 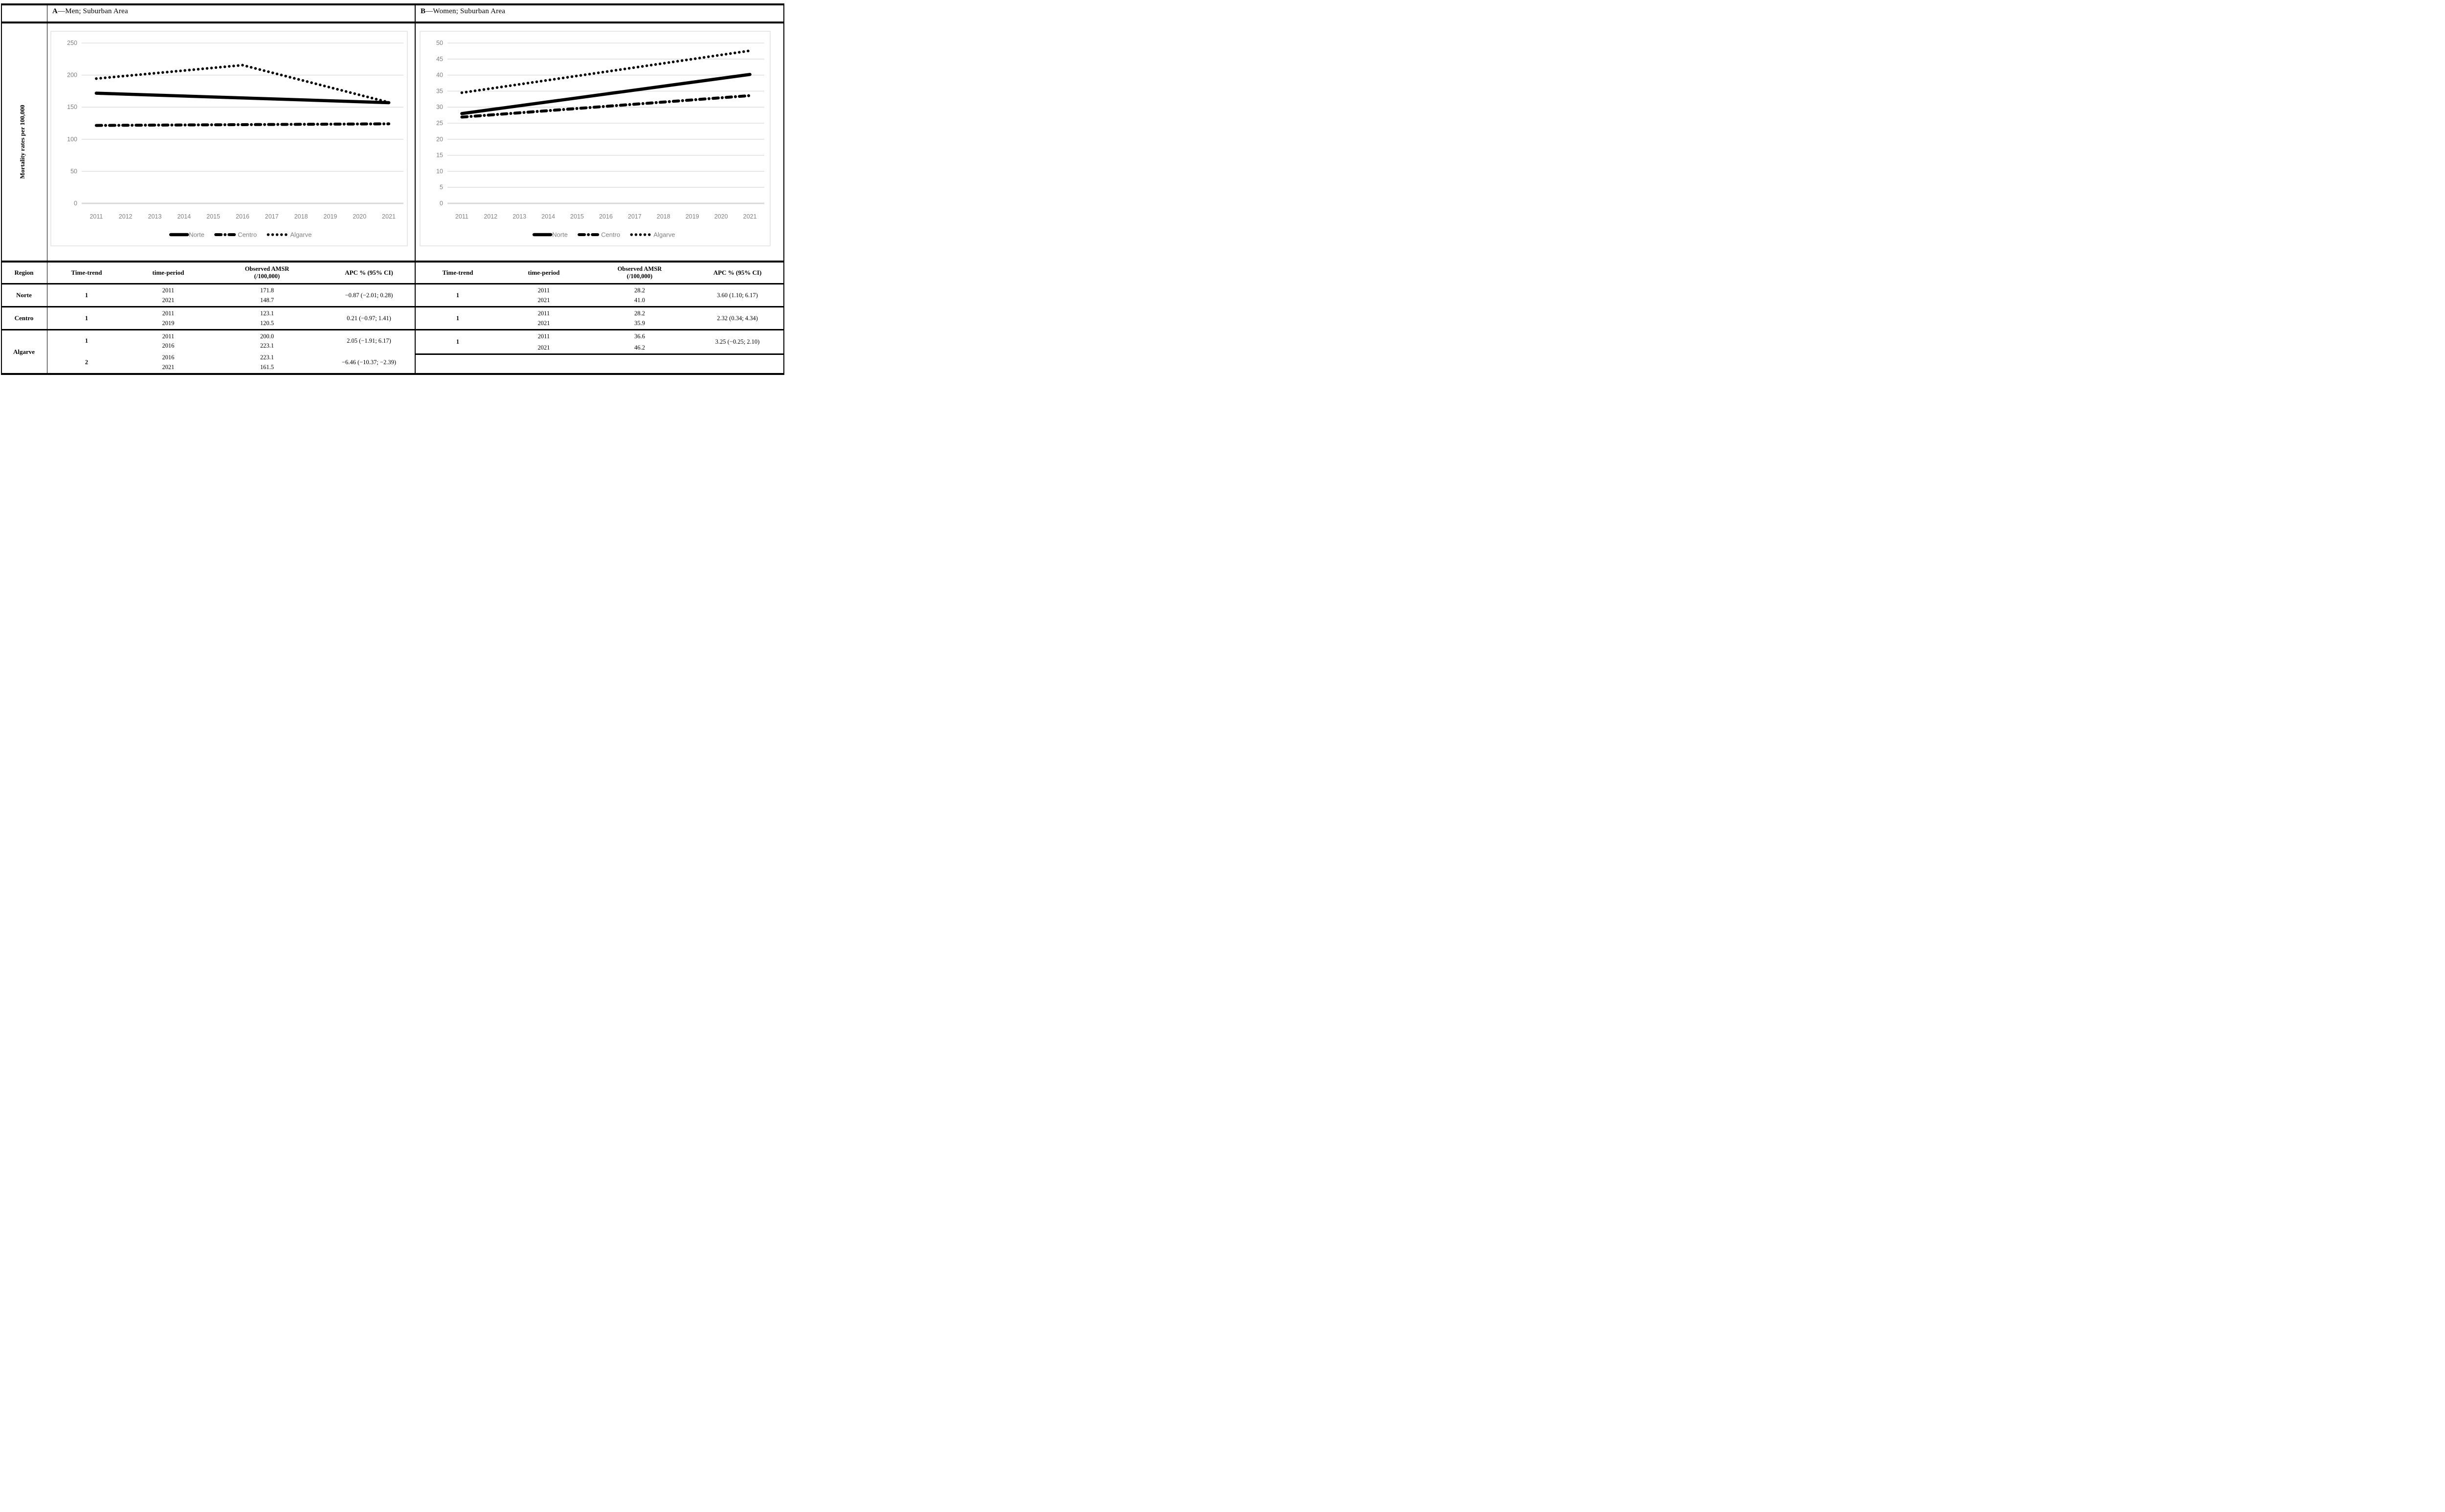 What do you see at coordinates (439, 91) in the screenshot?
I see `y-tick-label: 35` at bounding box center [439, 91].